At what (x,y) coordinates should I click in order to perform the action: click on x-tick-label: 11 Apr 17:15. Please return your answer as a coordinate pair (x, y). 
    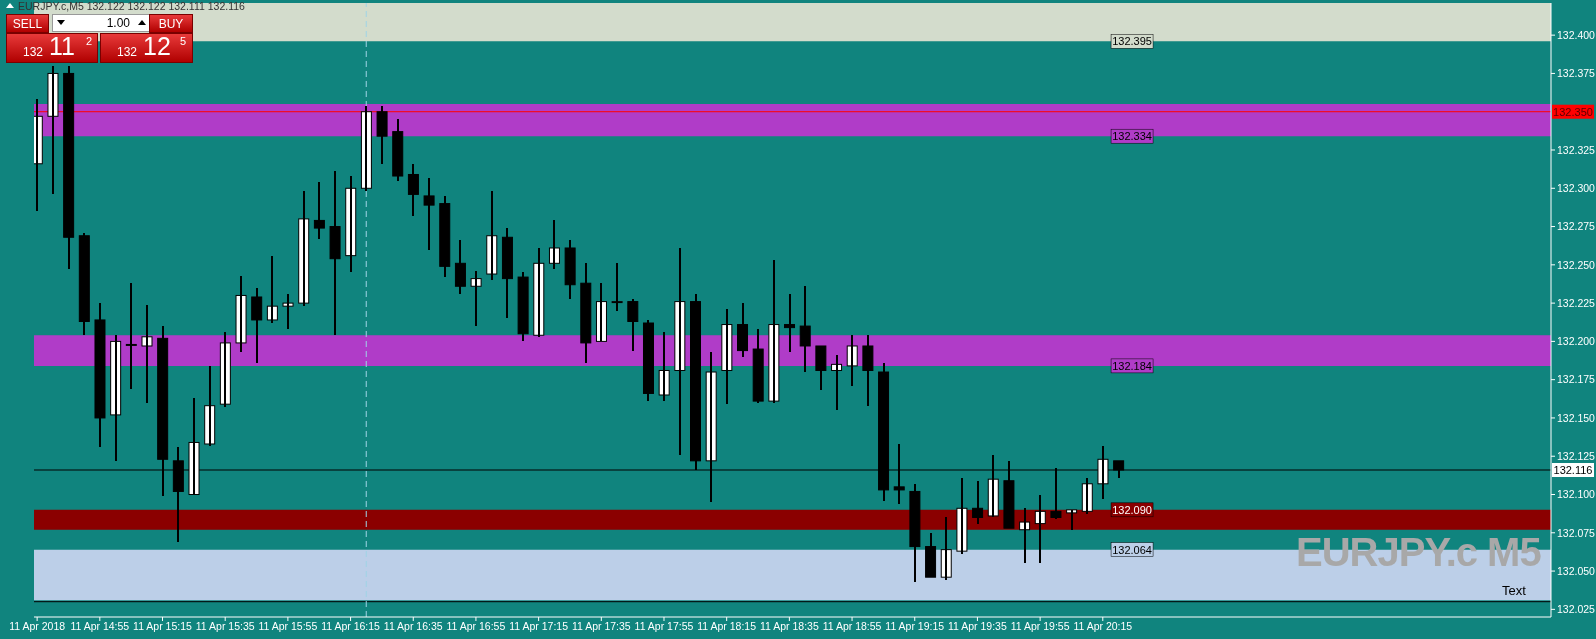
    Looking at the image, I should click on (539, 626).